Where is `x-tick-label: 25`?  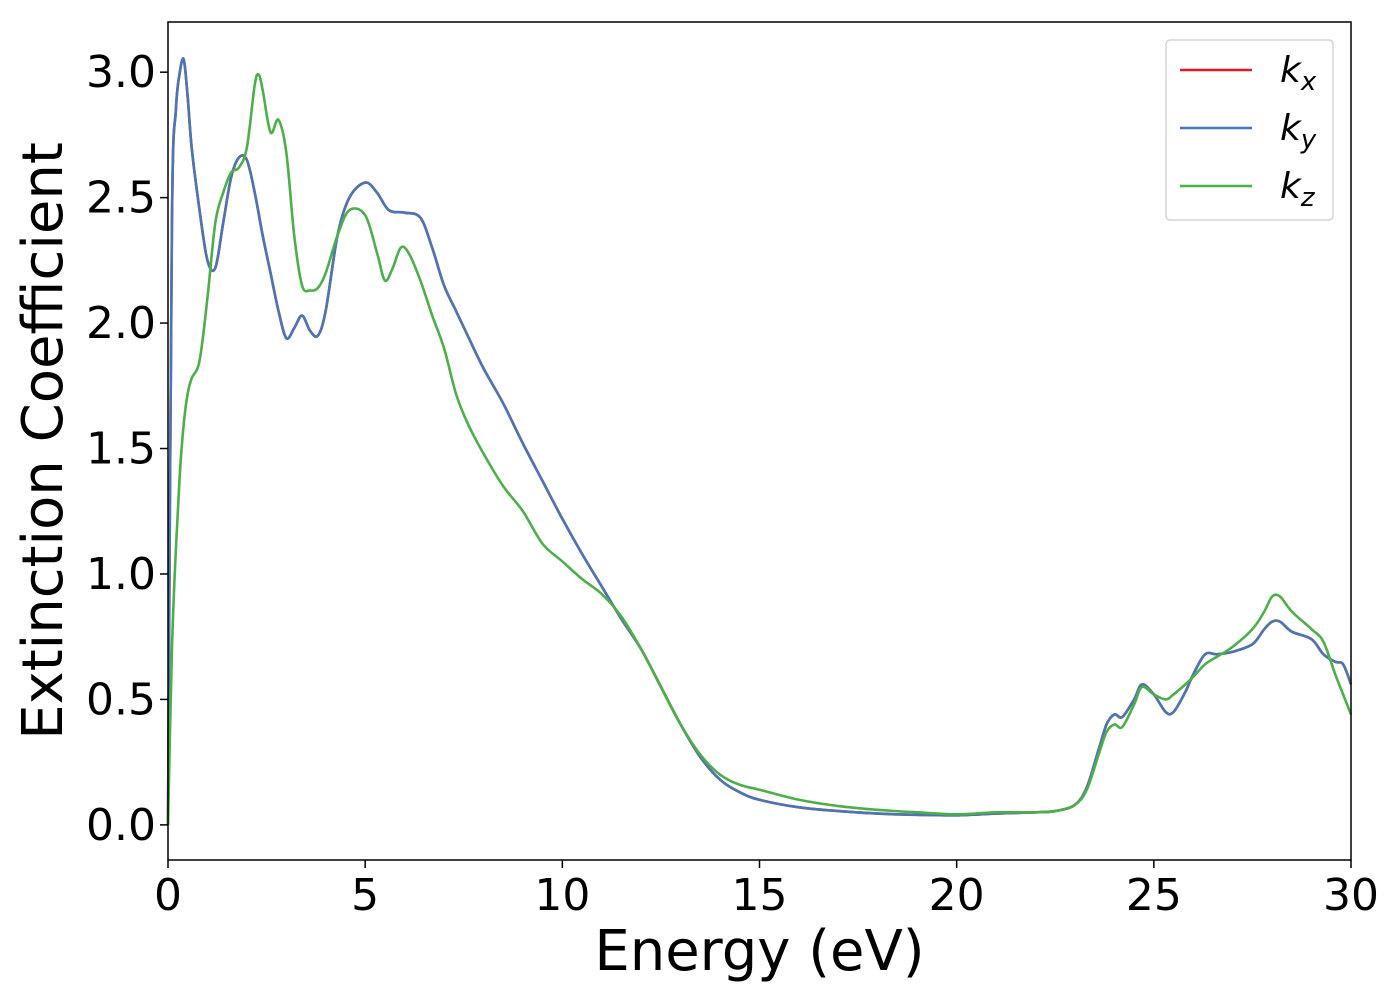 x-tick-label: 25 is located at coordinates (1154, 895).